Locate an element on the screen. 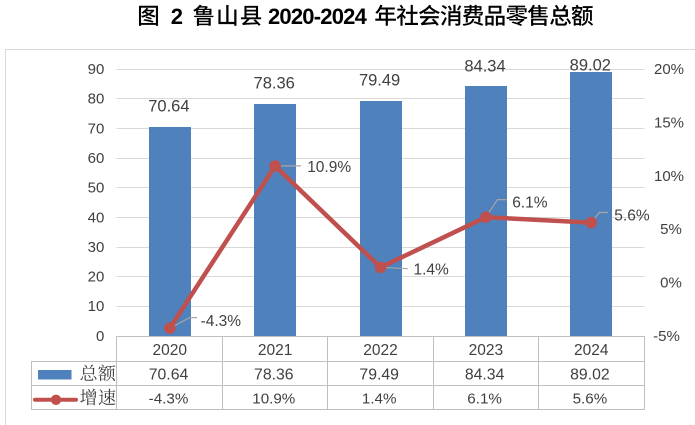 The image size is (695, 425). svg-text: 15% is located at coordinates (669, 123).